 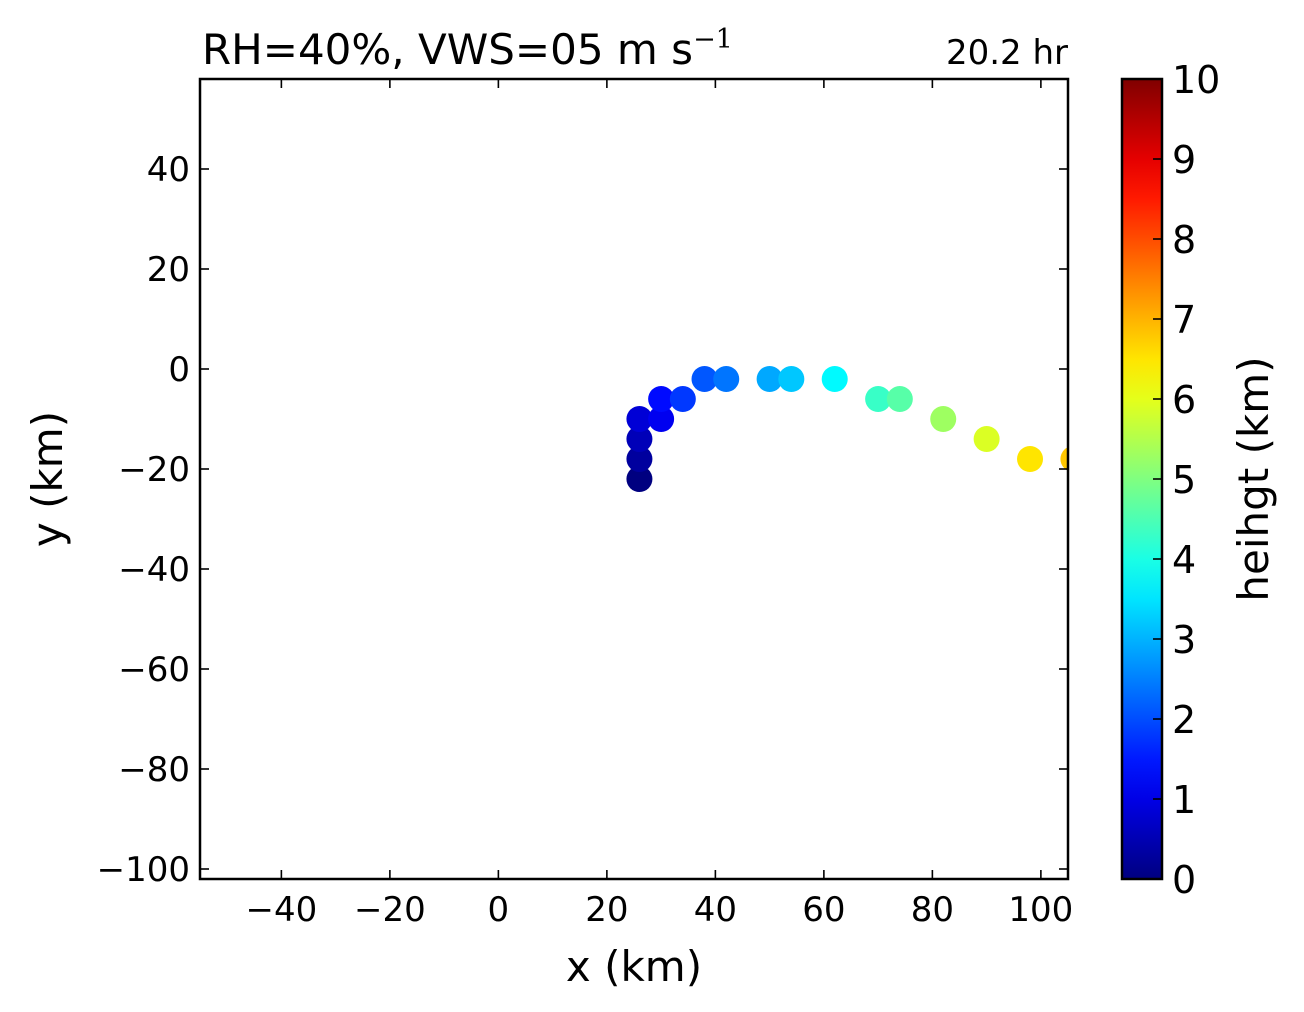 I want to click on colorbar-tick-label: 3, so click(x=1184, y=640).